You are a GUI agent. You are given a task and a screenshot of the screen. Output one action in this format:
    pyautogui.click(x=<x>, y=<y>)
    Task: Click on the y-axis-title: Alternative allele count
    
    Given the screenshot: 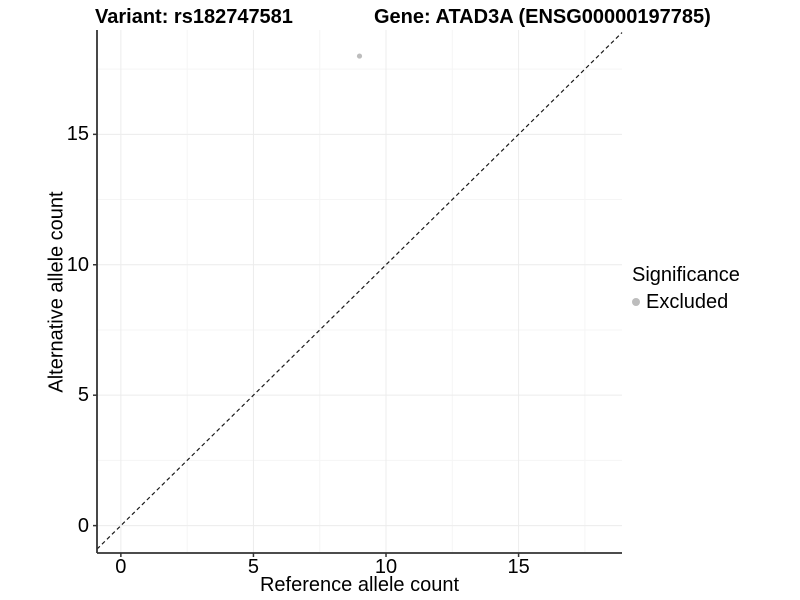 What is the action you would take?
    pyautogui.click(x=56, y=291)
    